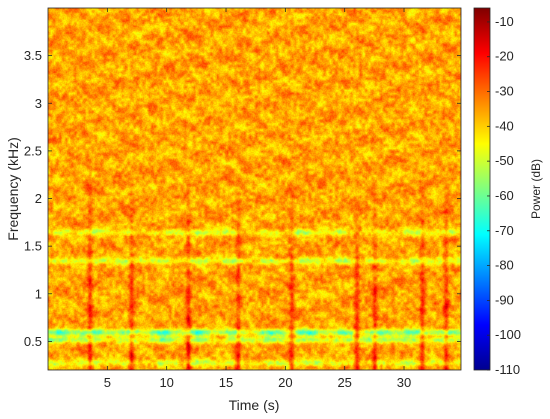 Image resolution: width=550 pixels, height=419 pixels. I want to click on colorbar-ticks: -10 -20 -30 -40 -50 -60 -70 -80 -90 -100 -110, so click(504, 195).